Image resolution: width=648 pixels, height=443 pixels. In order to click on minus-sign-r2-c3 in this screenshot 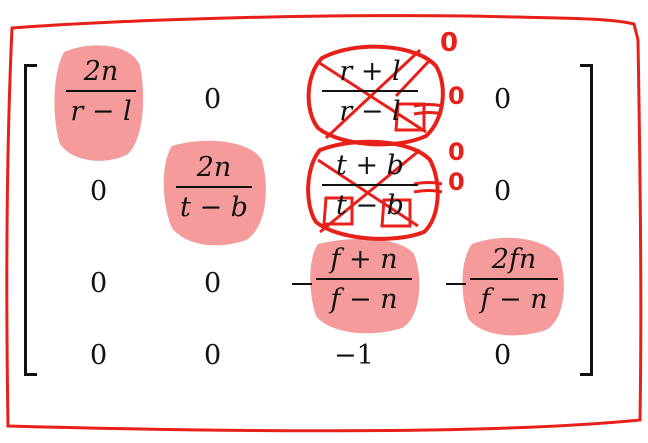, I will do `click(456, 284)`.